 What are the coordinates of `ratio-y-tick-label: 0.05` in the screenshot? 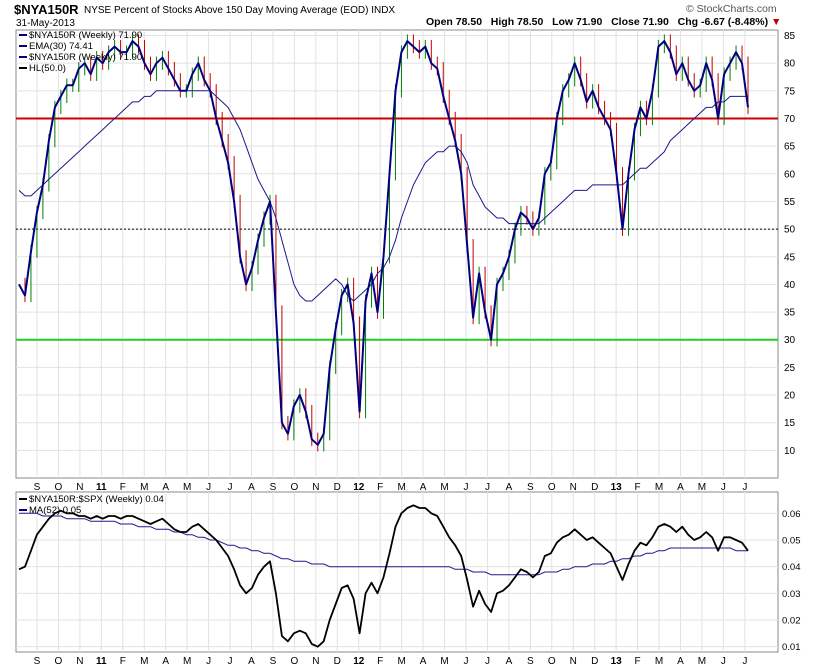 It's located at (791, 541).